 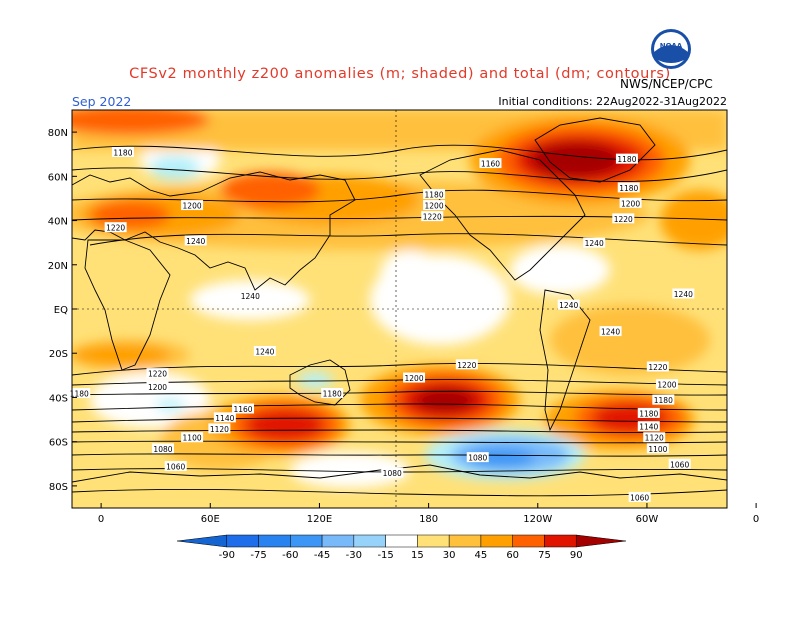 I want to click on contour-label: 1160, so click(x=490, y=163).